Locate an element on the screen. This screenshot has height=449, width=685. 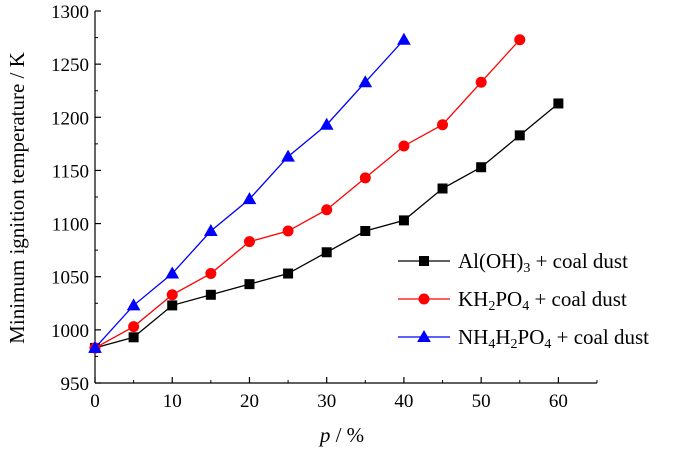
legend-label: Al(OH)3 + coal dust is located at coordinates (543, 262).